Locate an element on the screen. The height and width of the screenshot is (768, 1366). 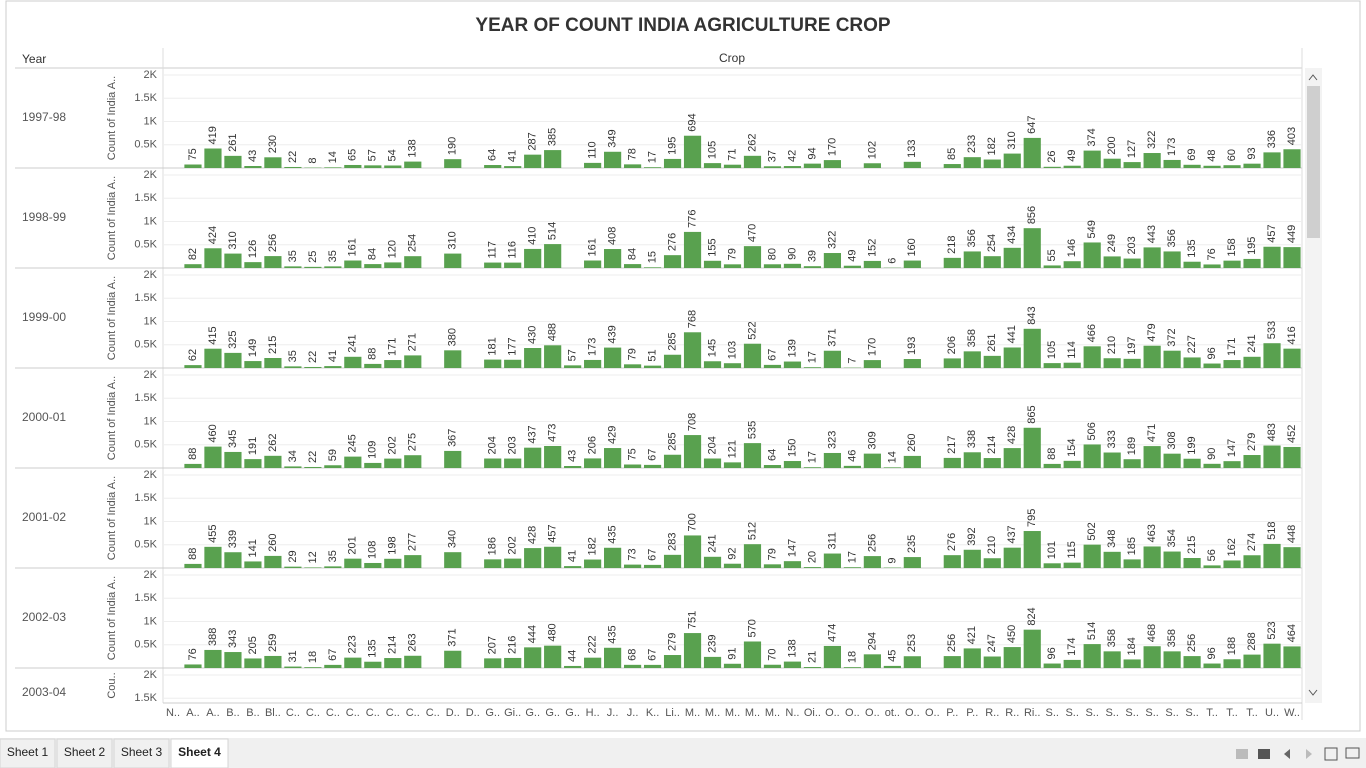
value-label: 88 is located at coordinates (193, 454).